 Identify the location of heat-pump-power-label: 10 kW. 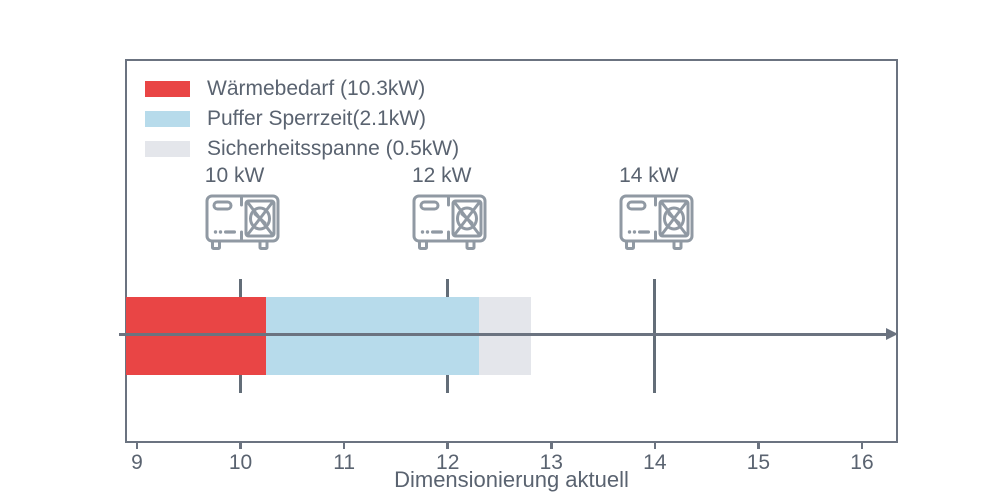
(234, 175).